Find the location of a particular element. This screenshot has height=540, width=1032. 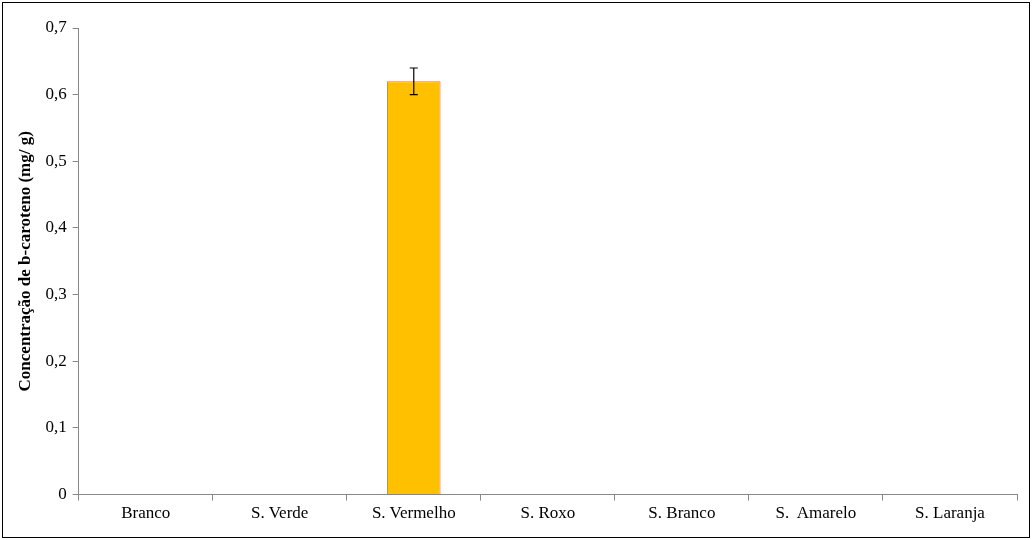

x-tick-label: S. Amarelo is located at coordinates (816, 513).